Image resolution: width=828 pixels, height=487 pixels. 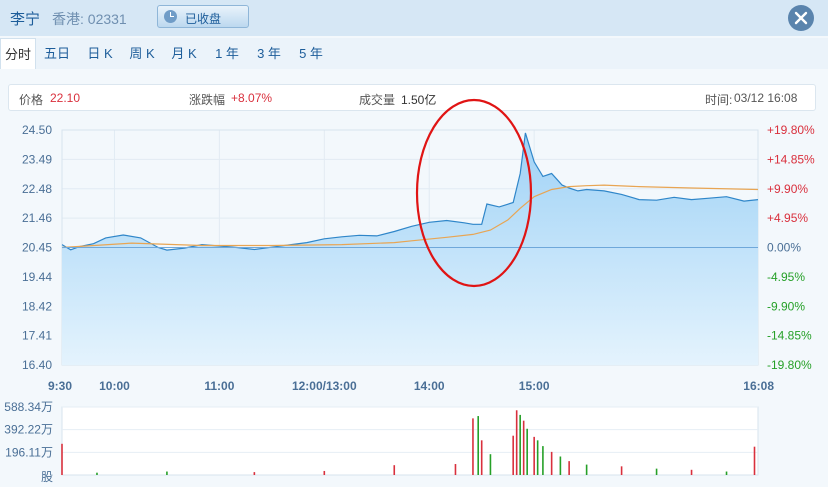 I want to click on average-price-line, so click(x=410, y=216).